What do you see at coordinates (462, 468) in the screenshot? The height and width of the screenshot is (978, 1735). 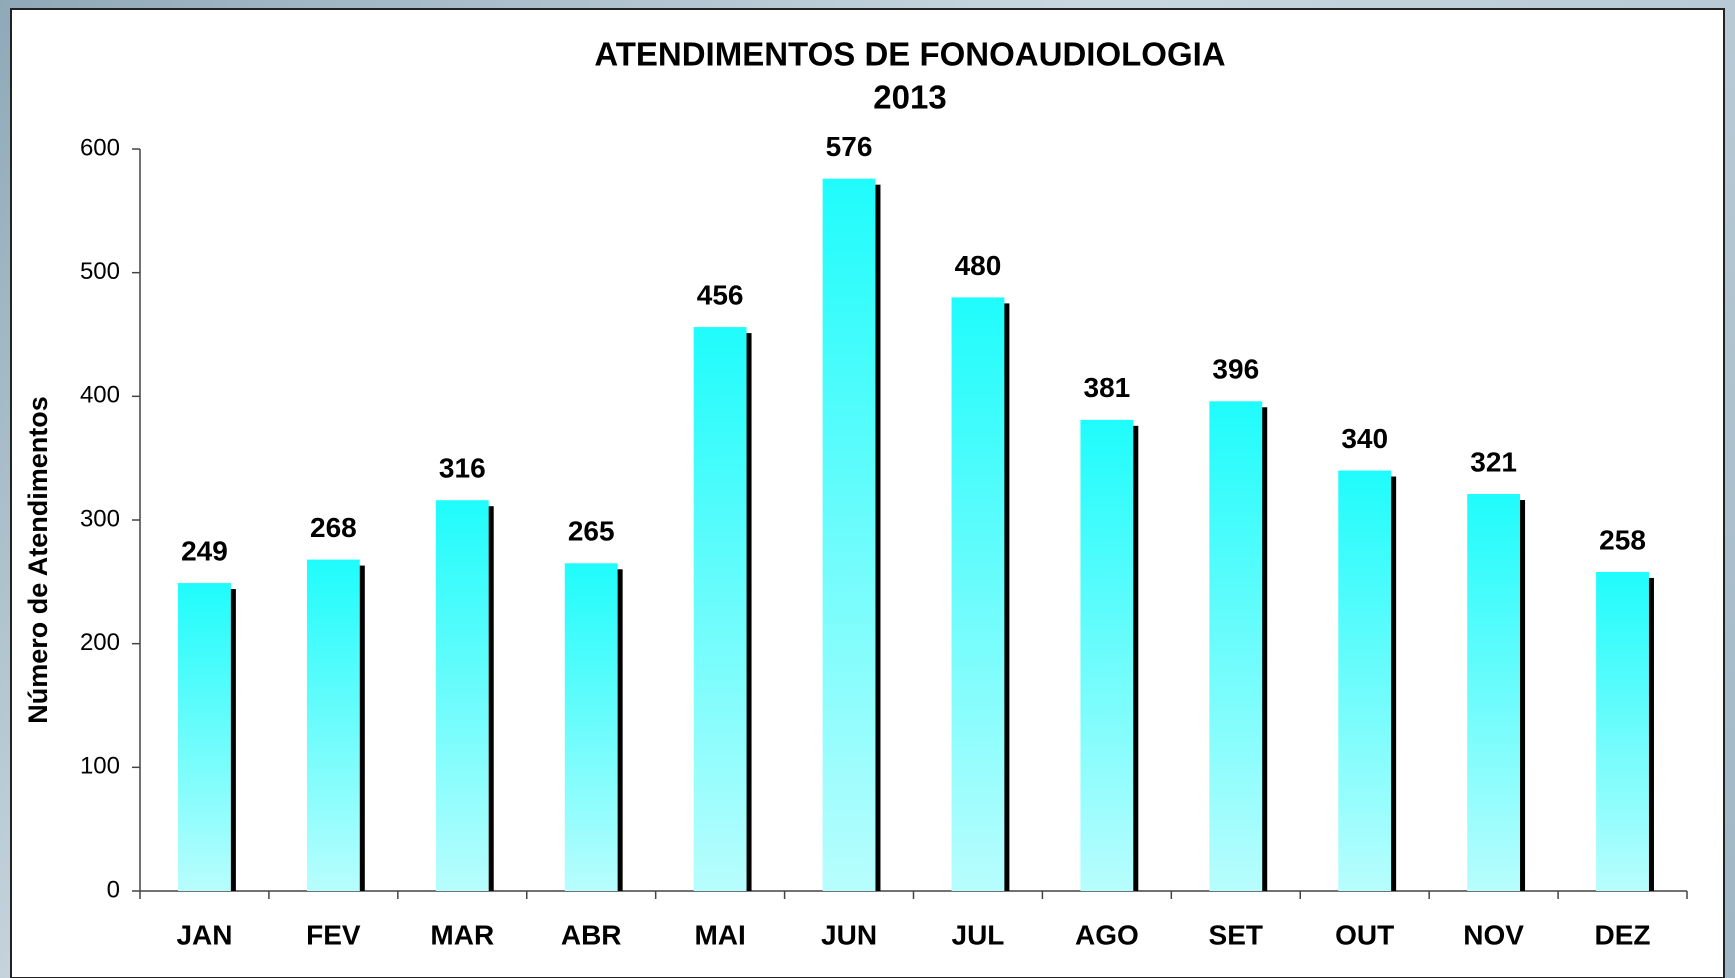 I see `value-label: 316` at bounding box center [462, 468].